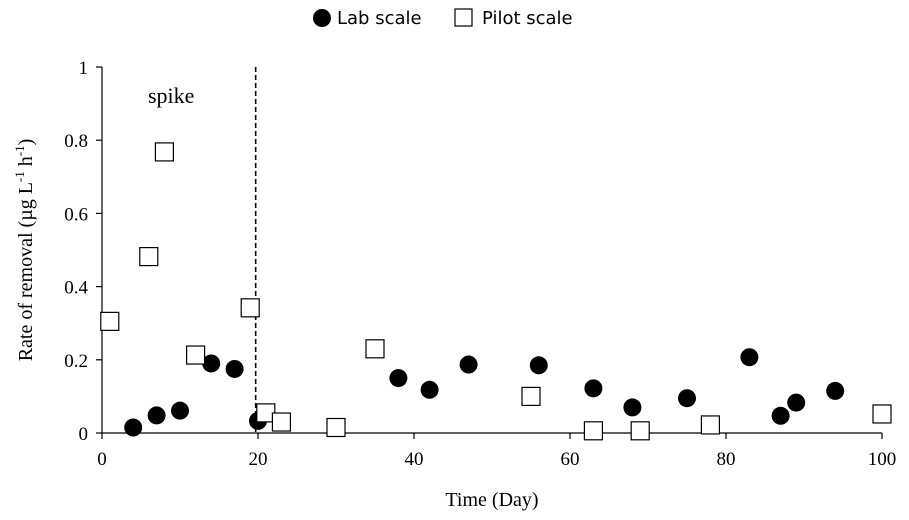 The height and width of the screenshot is (520, 909). What do you see at coordinates (527, 18) in the screenshot?
I see `legend-label-pilot-scale: Pilot scale` at bounding box center [527, 18].